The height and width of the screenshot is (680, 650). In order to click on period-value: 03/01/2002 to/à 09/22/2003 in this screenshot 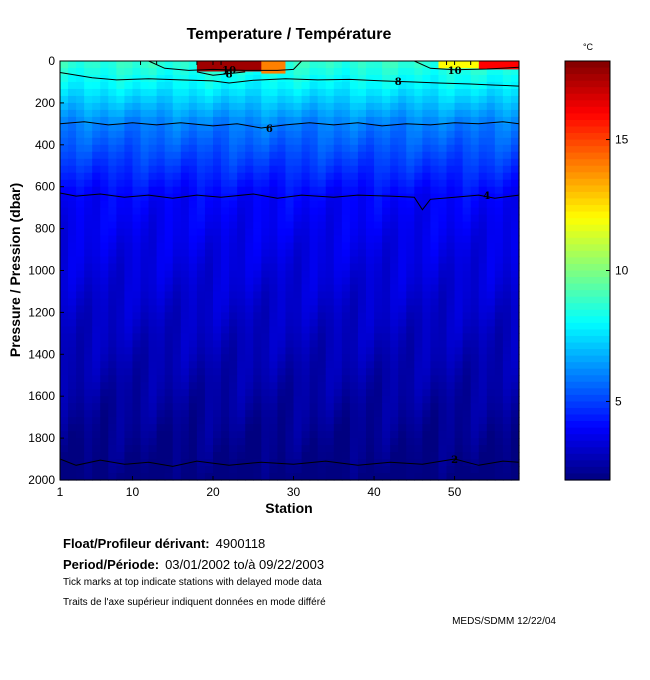, I will do `click(245, 564)`.